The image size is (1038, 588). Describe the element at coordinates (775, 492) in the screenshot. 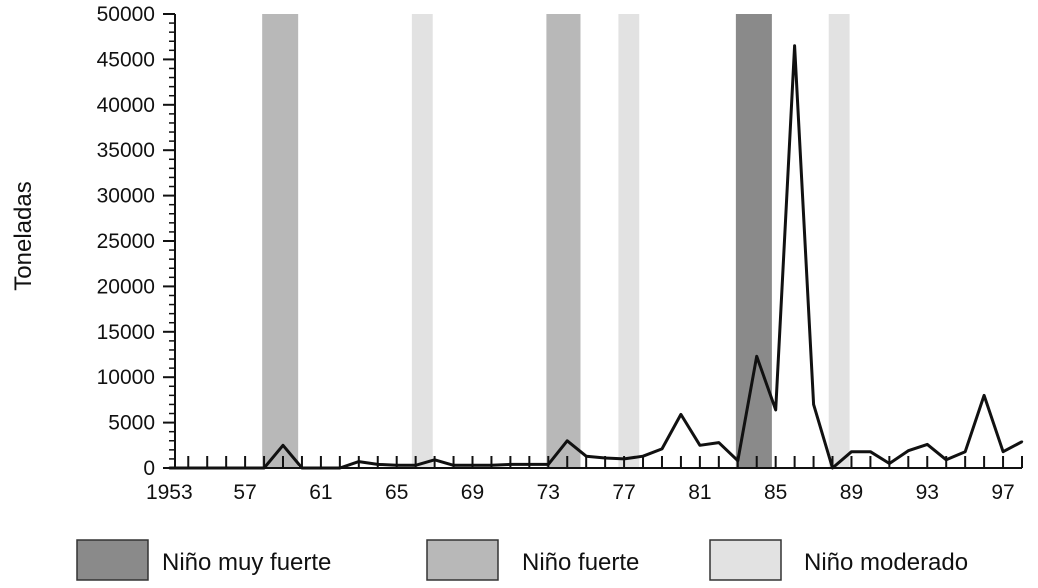

I see `x-tick-label: 85` at that location.